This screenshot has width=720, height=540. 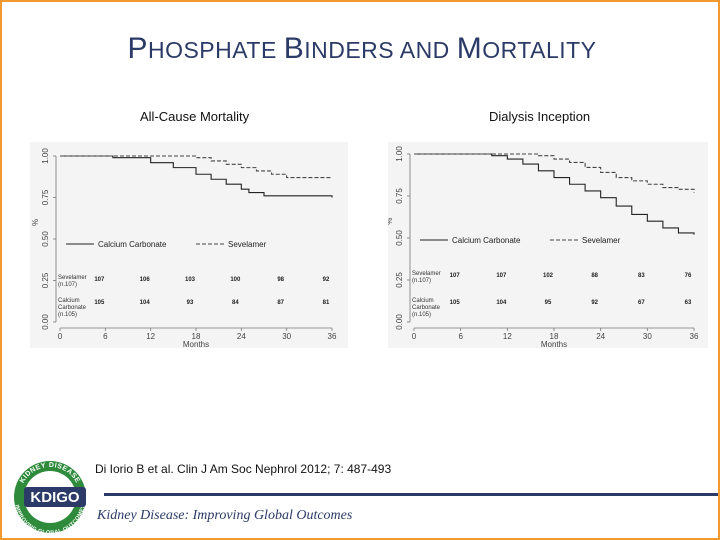 I want to click on logo-wordmark-plate, so click(x=55, y=497).